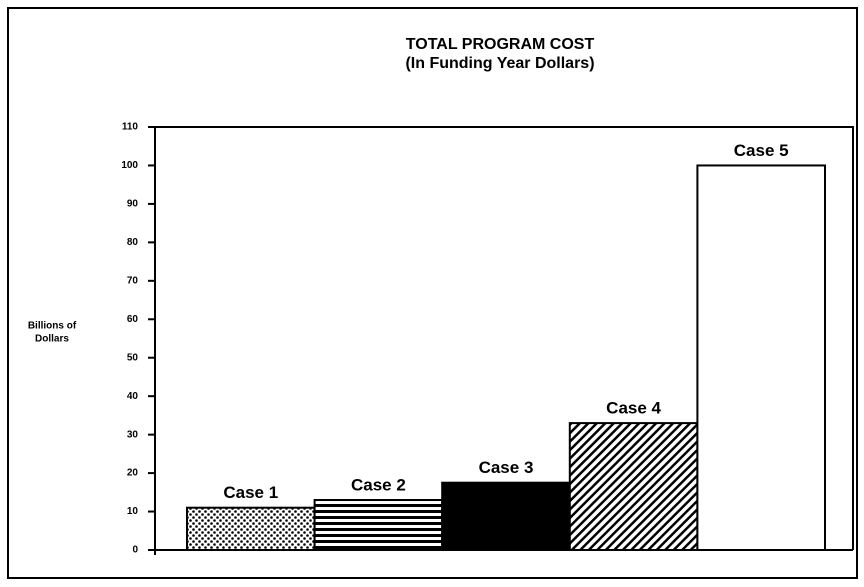 The image size is (864, 587). Describe the element at coordinates (133, 396) in the screenshot. I see `y-tick-label: 40` at that location.